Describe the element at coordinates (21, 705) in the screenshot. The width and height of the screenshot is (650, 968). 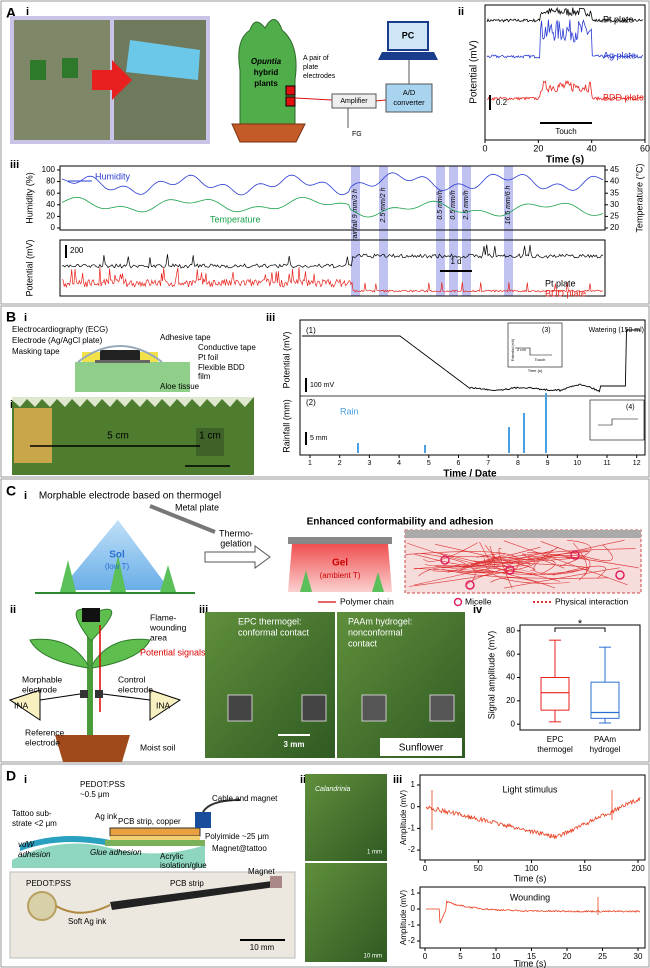
I see `label: INA` at that location.